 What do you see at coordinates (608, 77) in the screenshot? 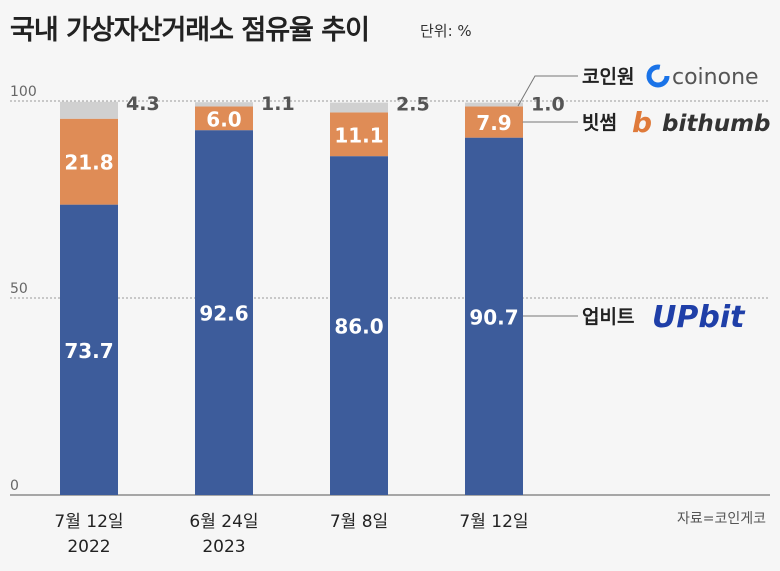
I see `legend-label: 코인원` at bounding box center [608, 77].